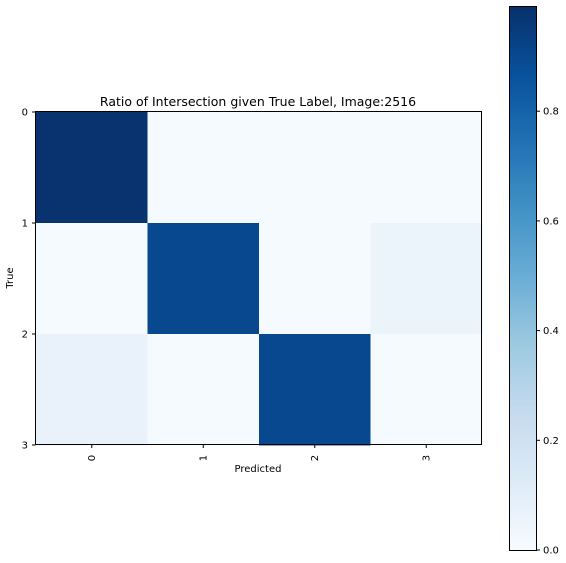 The image size is (566, 563). Describe the element at coordinates (551, 551) in the screenshot. I see `colorbar-tick-label: 0.0` at that location.